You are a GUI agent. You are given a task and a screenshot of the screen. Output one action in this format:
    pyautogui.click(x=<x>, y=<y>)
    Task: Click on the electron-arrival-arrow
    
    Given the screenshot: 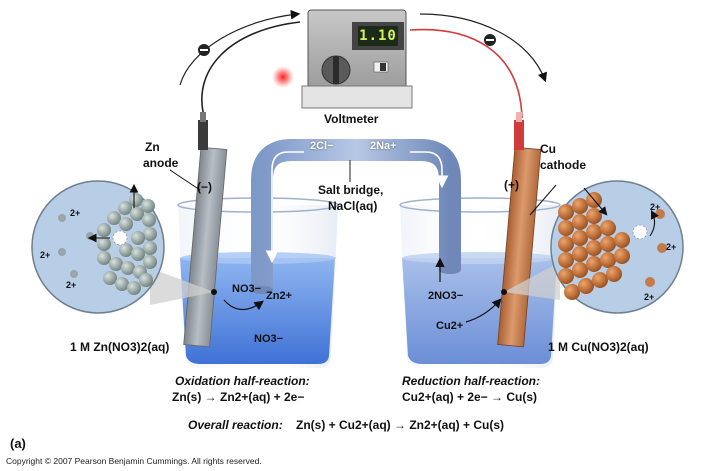 What is the action you would take?
    pyautogui.click(x=595, y=201)
    